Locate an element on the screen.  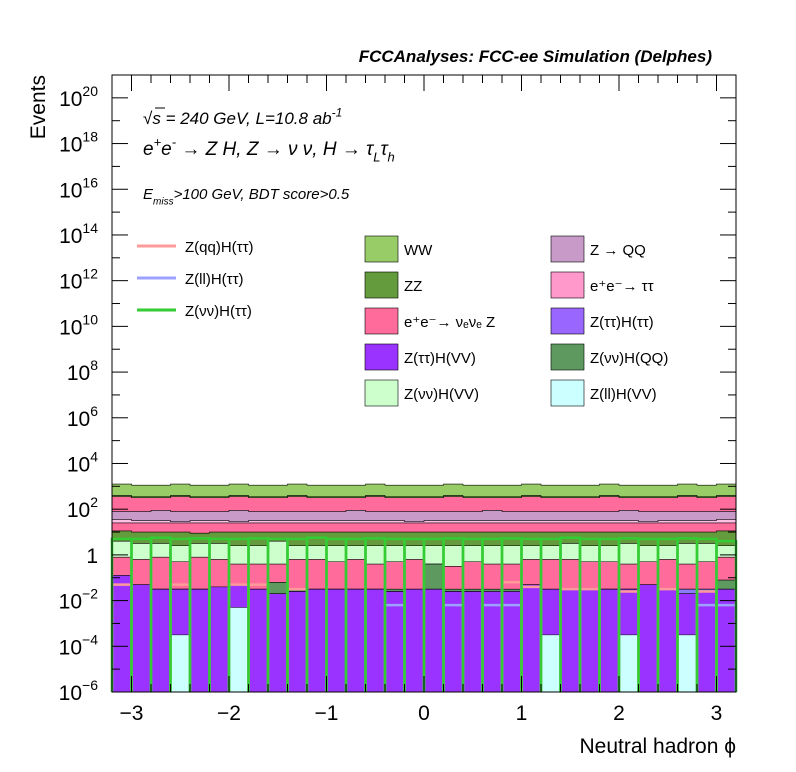
y-tick-label: 10²⁰ is located at coordinates (78, 97).